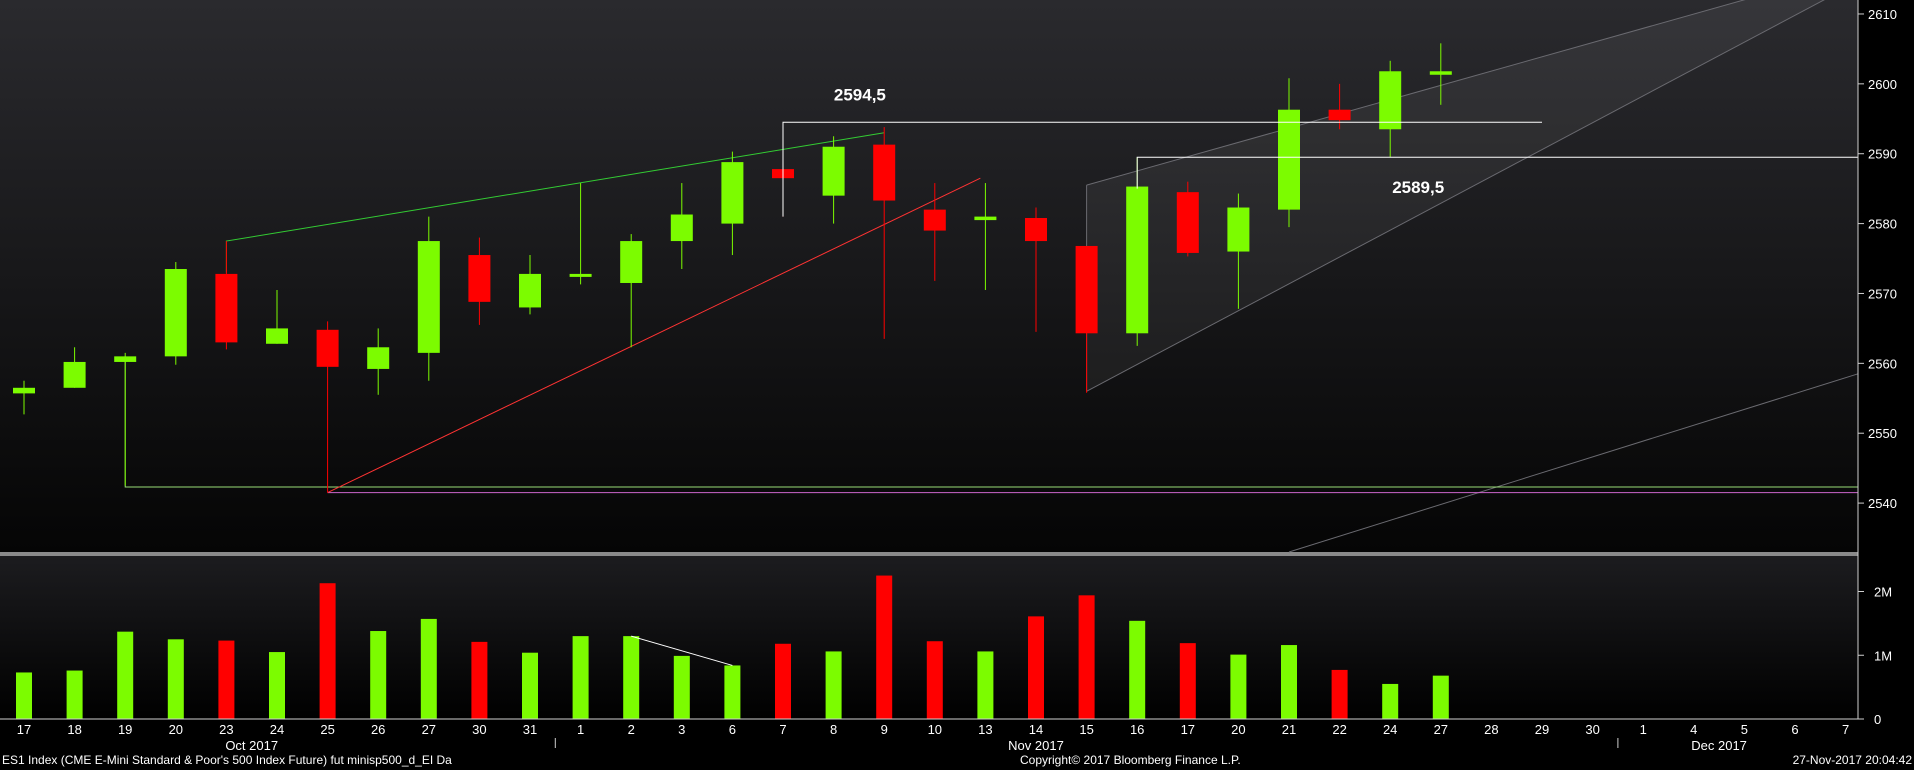 This screenshot has height=770, width=1914. I want to click on month-label: Nov 2017, so click(1036, 745).